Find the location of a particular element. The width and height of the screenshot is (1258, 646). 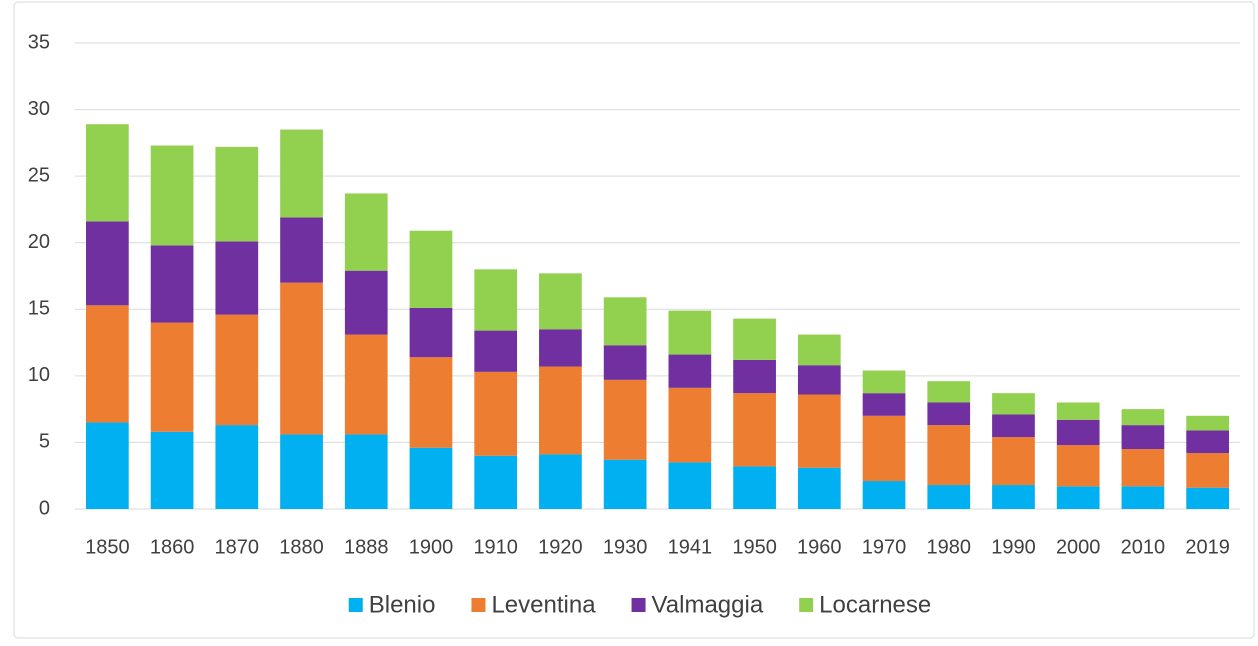

y-tick-label: 20 is located at coordinates (39, 242).